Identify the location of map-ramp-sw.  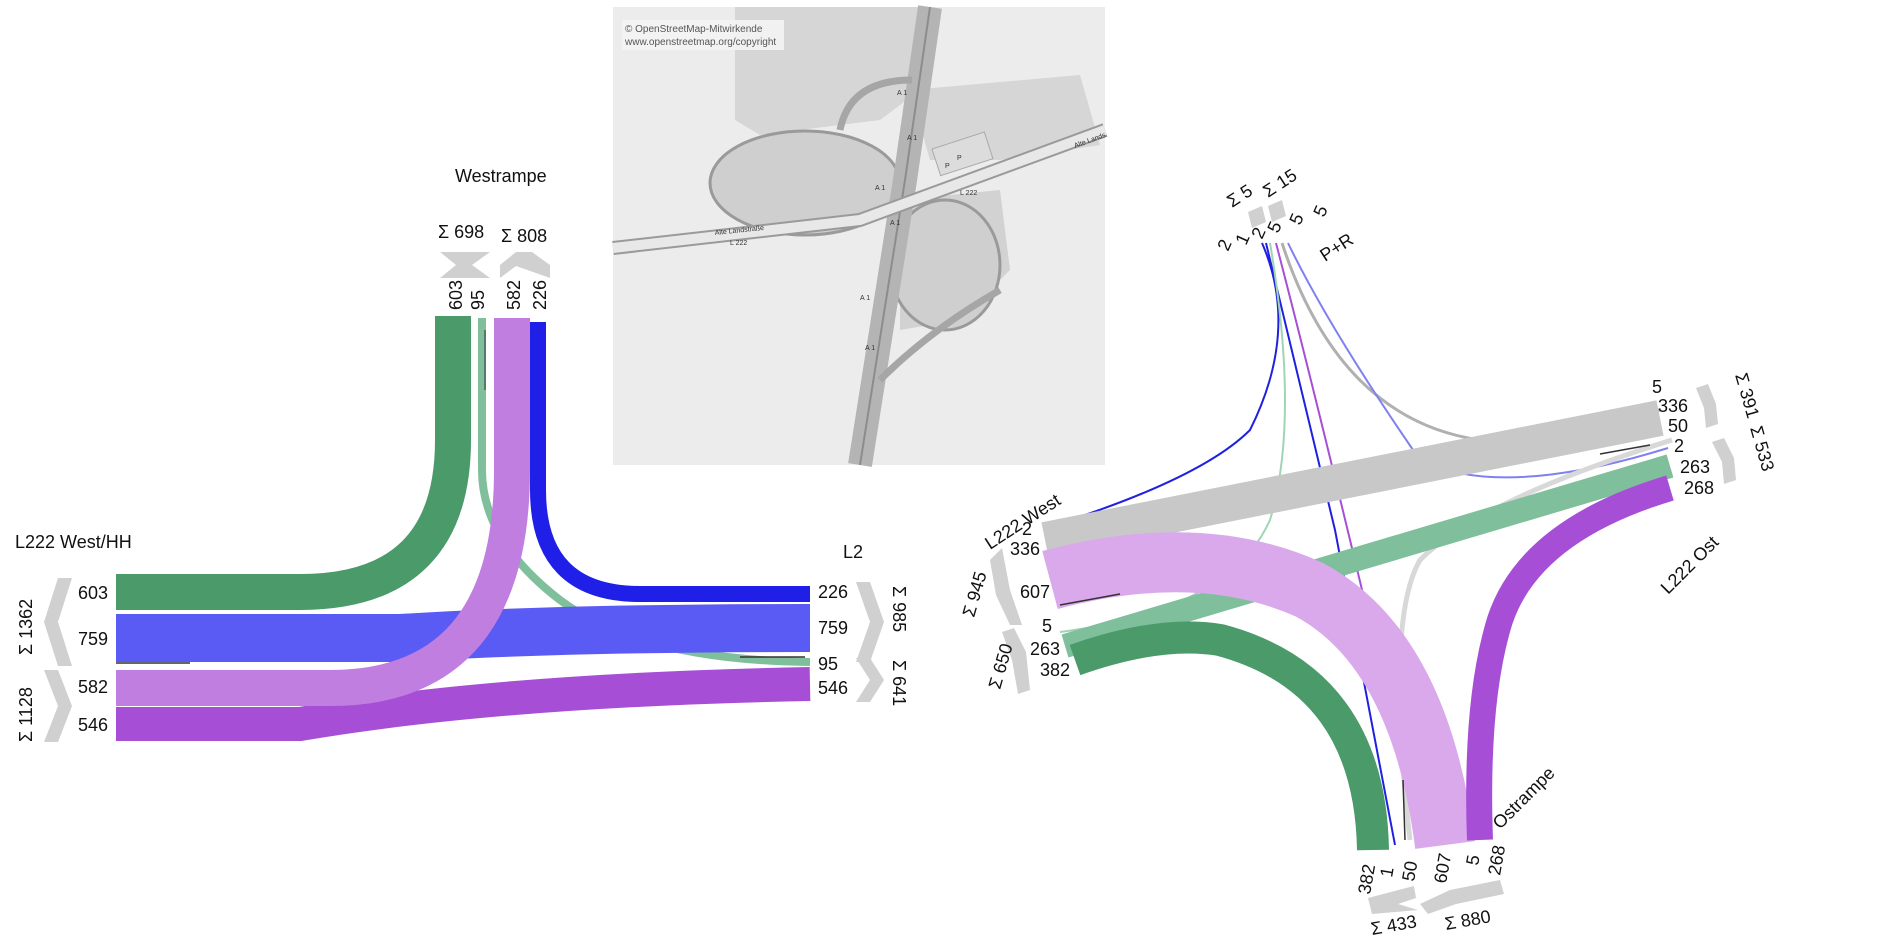
(939, 334).